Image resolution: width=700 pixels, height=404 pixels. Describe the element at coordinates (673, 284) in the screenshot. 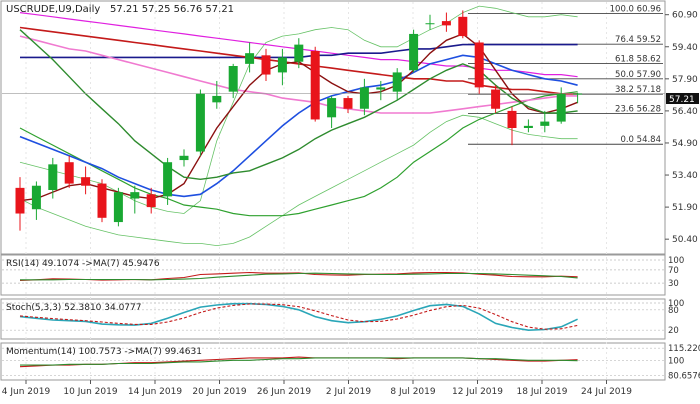

I see `axis-tick-label: 30` at that location.